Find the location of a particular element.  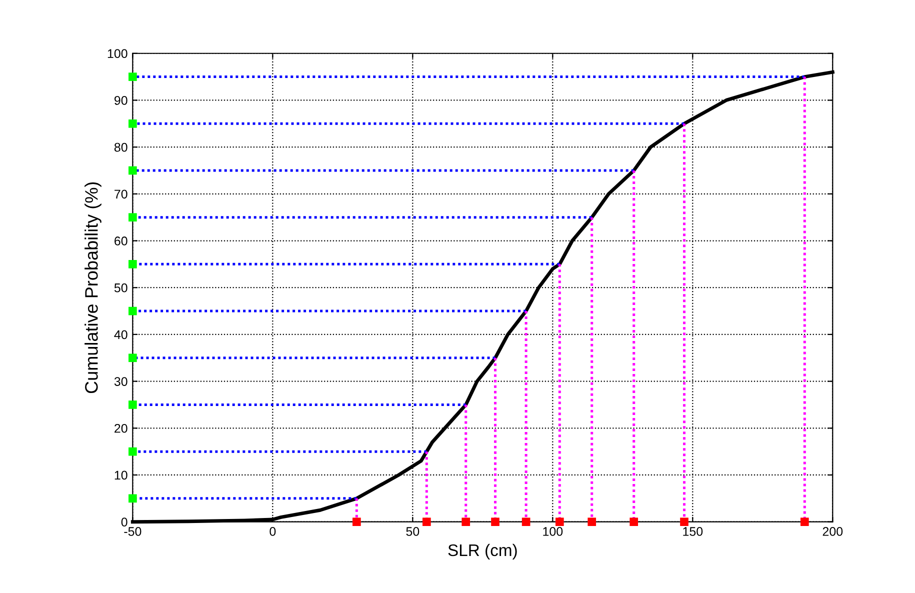

x-axis-title: SLR (cm) is located at coordinates (482, 552).